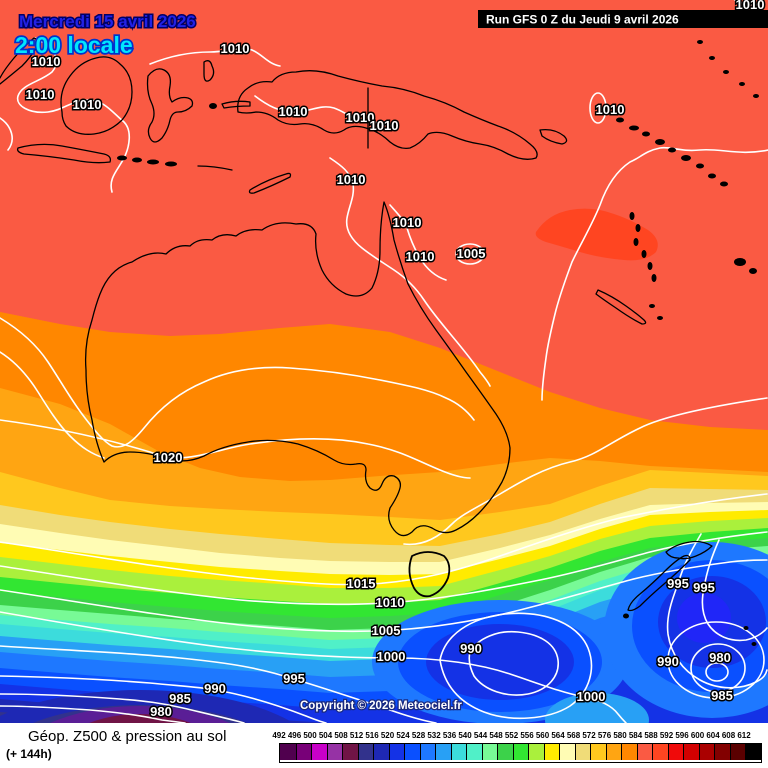 Image resolution: width=768 pixels, height=768 pixels. Describe the element at coordinates (381, 706) in the screenshot. I see `copyright-text: Copyright © 2026 Meteociel.fr` at that location.